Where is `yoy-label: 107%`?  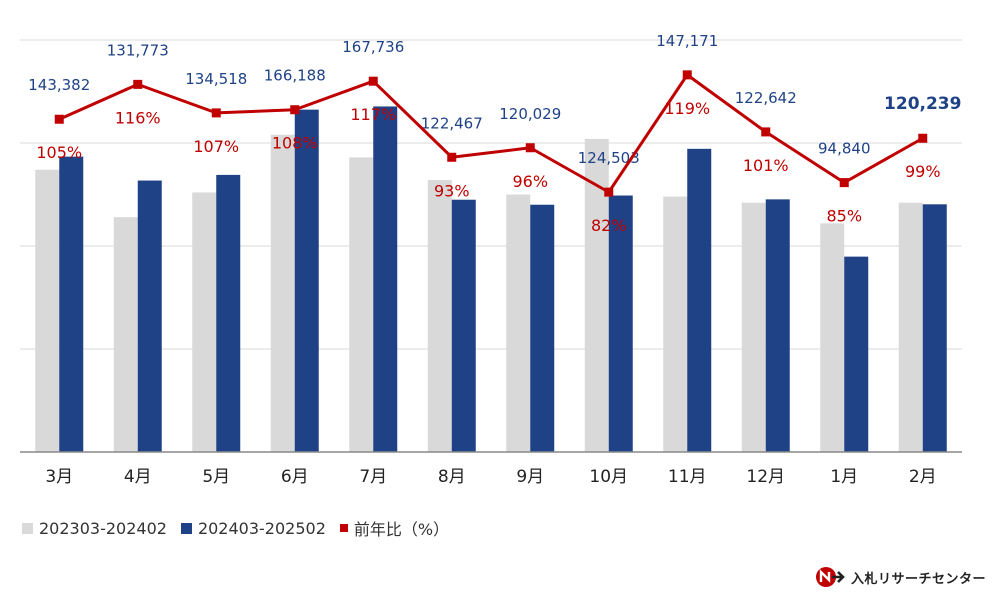 yoy-label: 107% is located at coordinates (216, 146).